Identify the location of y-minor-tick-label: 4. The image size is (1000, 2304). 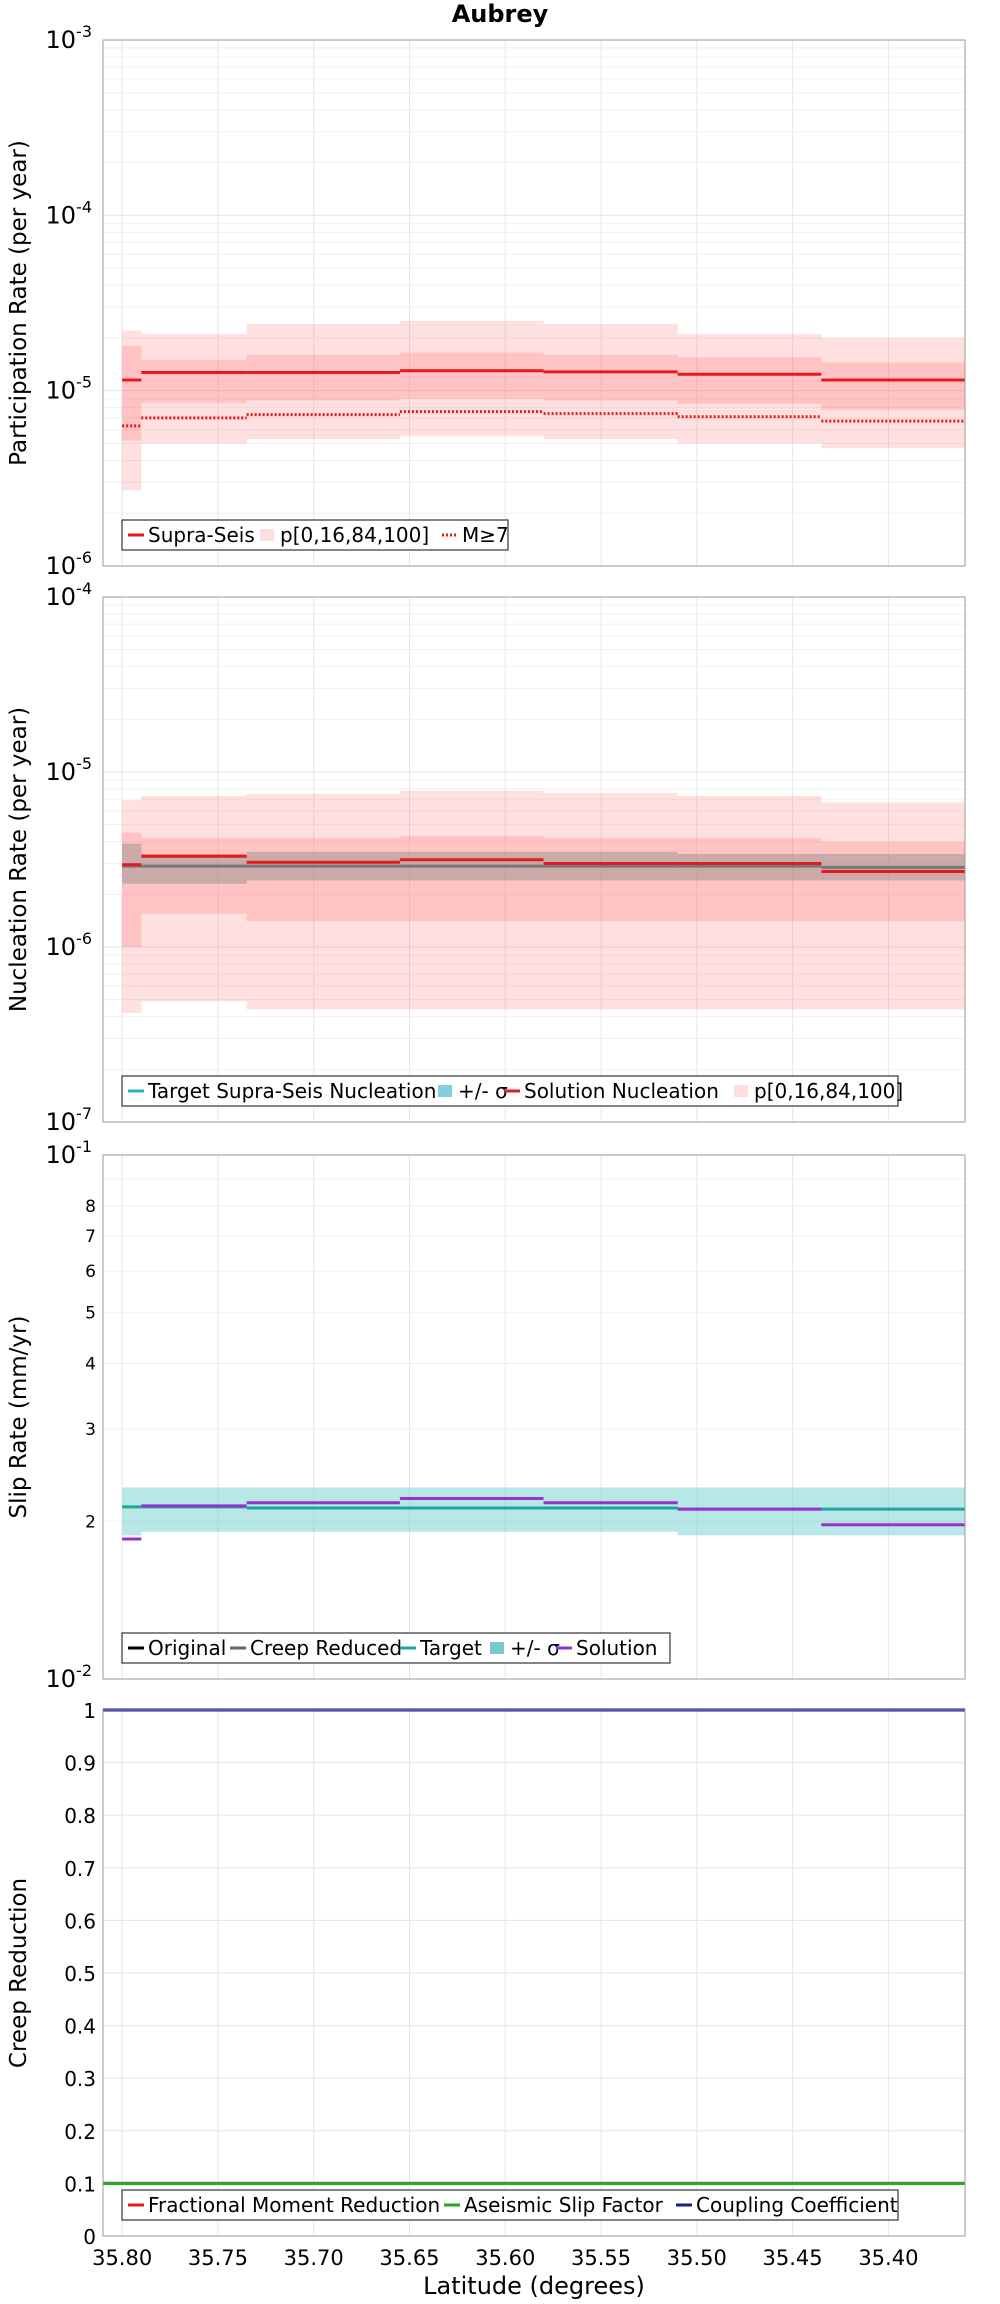
(90, 1365).